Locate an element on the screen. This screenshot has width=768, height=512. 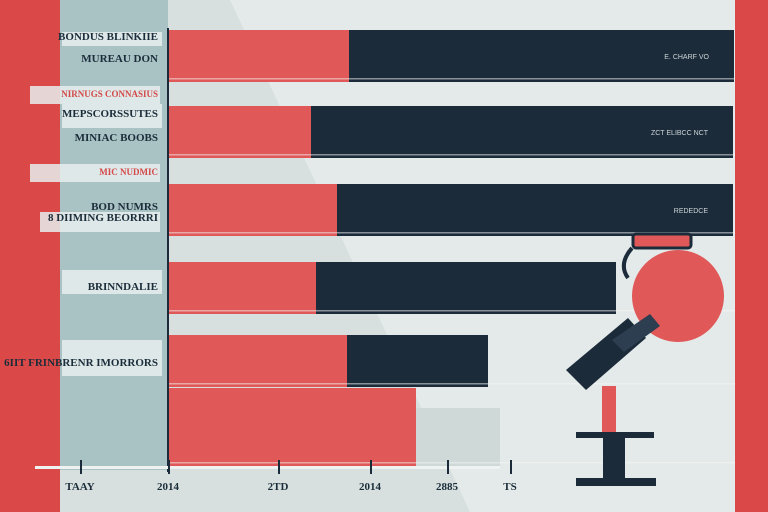
label-panel is located at coordinates (114, 235).